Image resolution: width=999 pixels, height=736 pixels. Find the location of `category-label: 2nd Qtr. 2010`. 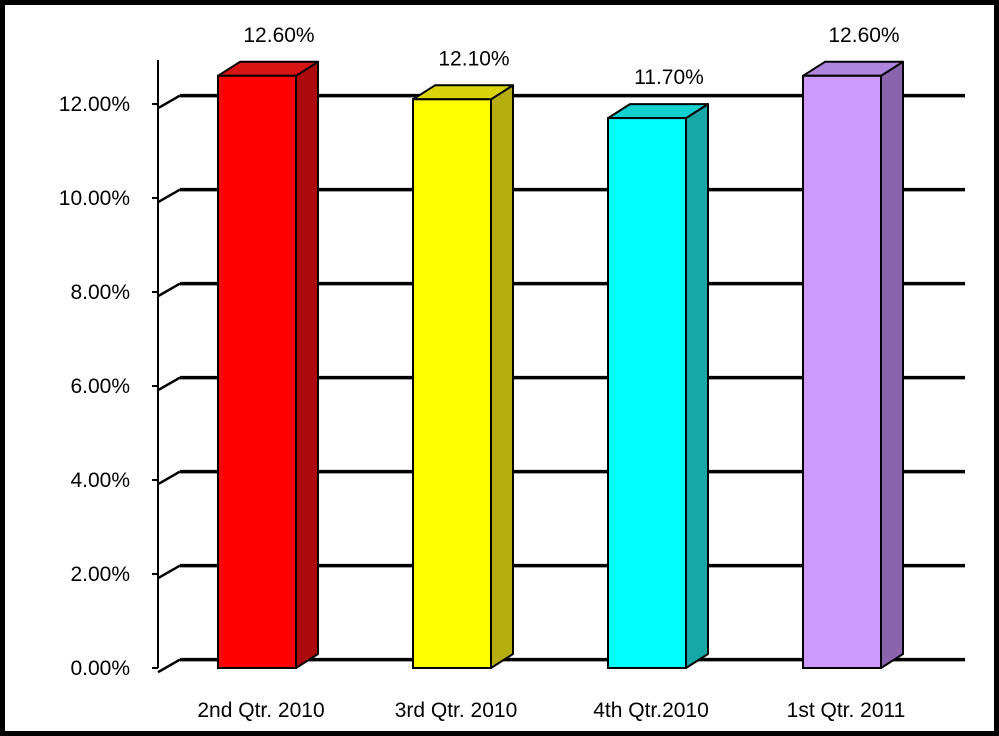

category-label: 2nd Qtr. 2010 is located at coordinates (260, 710).